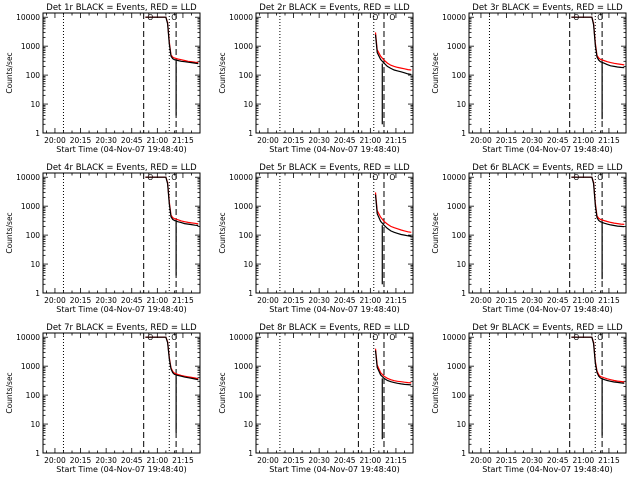  What do you see at coordinates (121, 8) in the screenshot?
I see `chart-title: Det 1r BLACK = Events, RED = LLD` at bounding box center [121, 8].